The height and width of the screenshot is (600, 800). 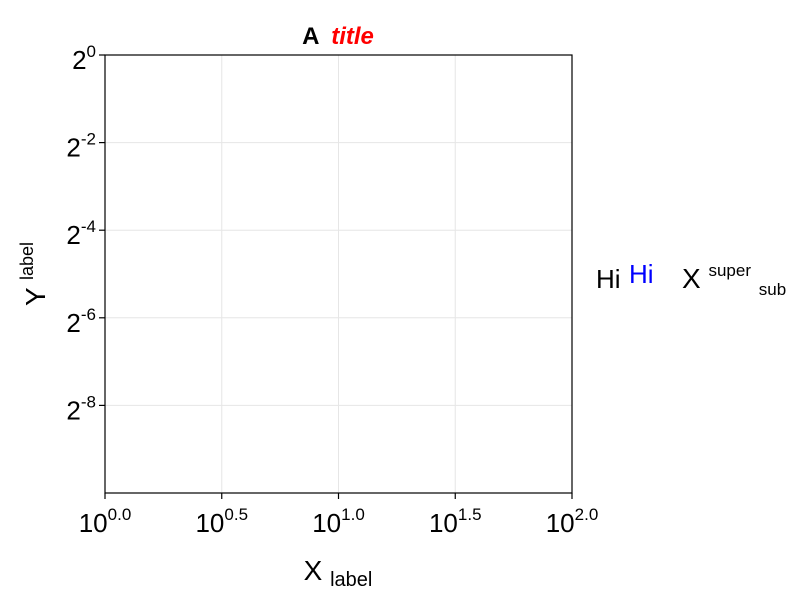 I want to click on y-axis-label: Y label, so click(x=34, y=274).